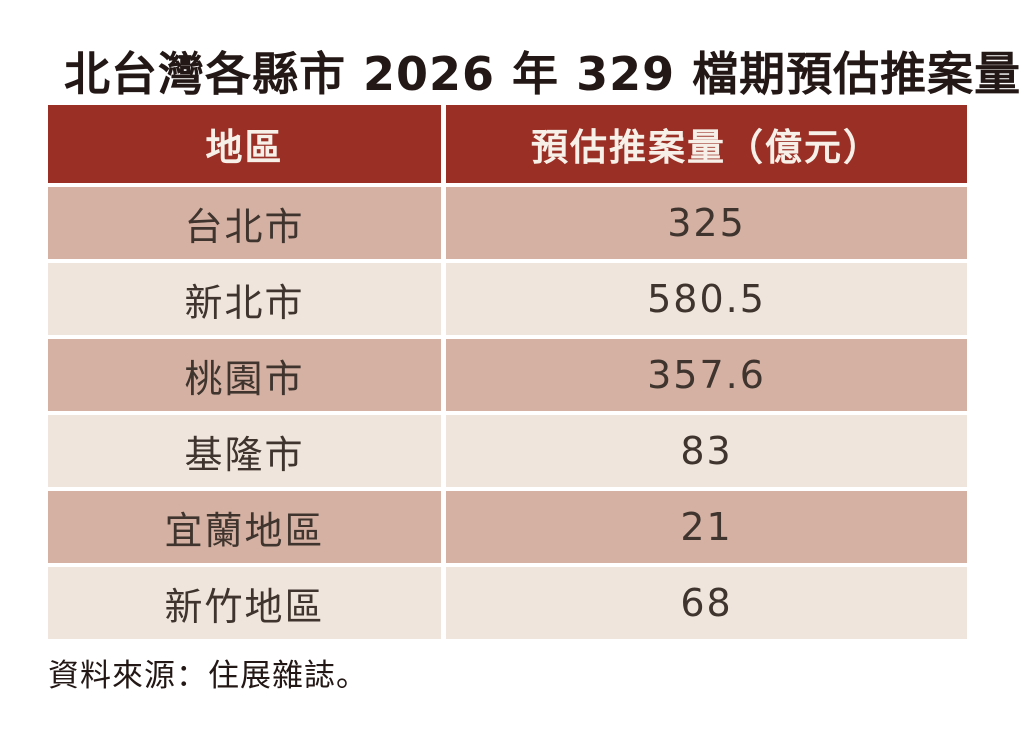  Describe the element at coordinates (706, 223) in the screenshot. I see `value-cell: 325` at that location.